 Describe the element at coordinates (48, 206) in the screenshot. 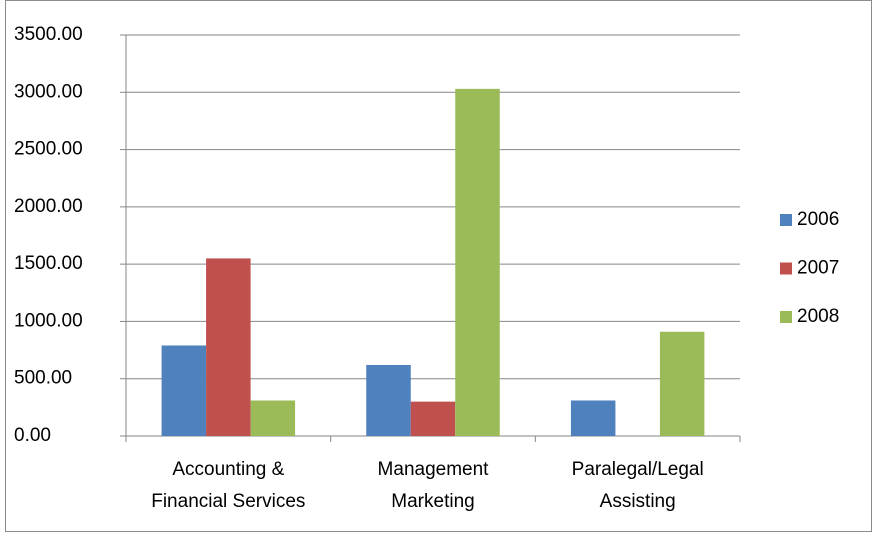

I see `y-tick-label: 2000.00` at that location.